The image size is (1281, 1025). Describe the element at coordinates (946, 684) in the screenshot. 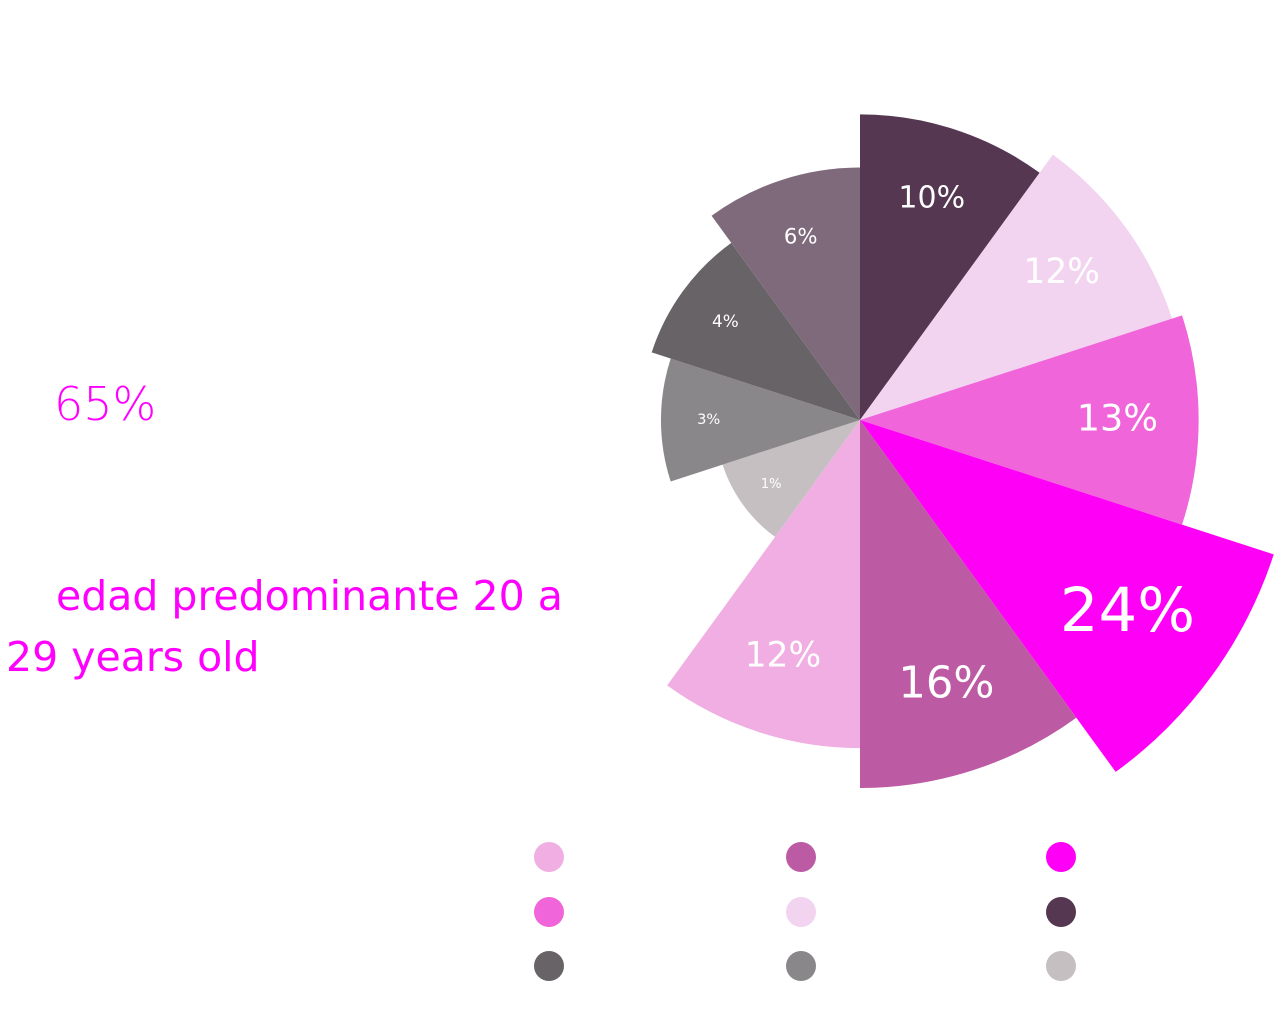

I see `slice-label-5: 16%` at that location.